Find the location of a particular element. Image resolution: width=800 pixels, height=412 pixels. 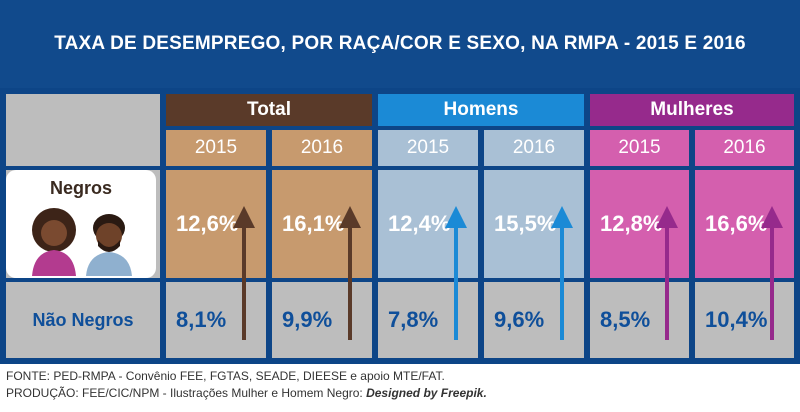

value-cell: 16,1% is located at coordinates (322, 224).